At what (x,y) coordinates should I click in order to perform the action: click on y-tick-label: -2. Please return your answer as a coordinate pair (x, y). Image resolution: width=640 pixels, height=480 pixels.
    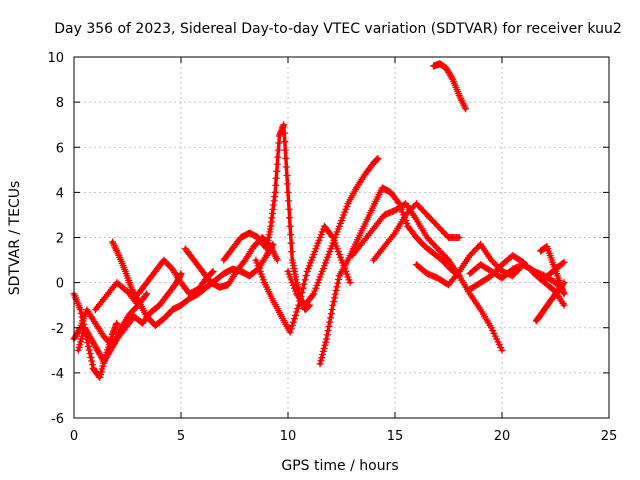
    Looking at the image, I should click on (57, 329).